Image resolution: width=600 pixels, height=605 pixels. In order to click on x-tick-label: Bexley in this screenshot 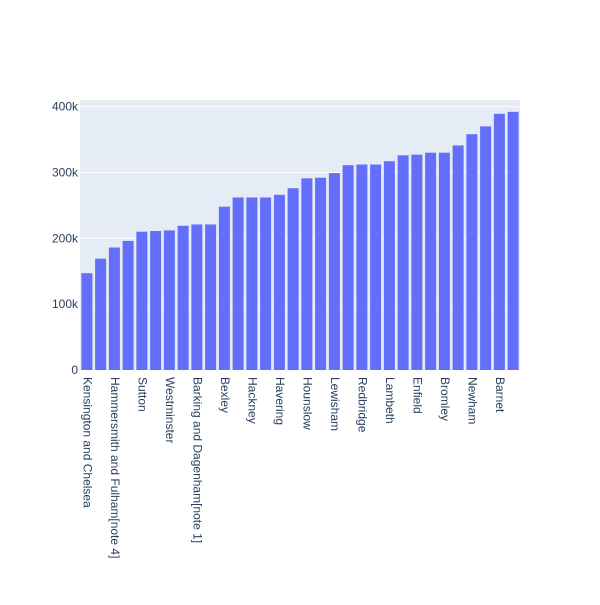, I will do `click(225, 395)`.